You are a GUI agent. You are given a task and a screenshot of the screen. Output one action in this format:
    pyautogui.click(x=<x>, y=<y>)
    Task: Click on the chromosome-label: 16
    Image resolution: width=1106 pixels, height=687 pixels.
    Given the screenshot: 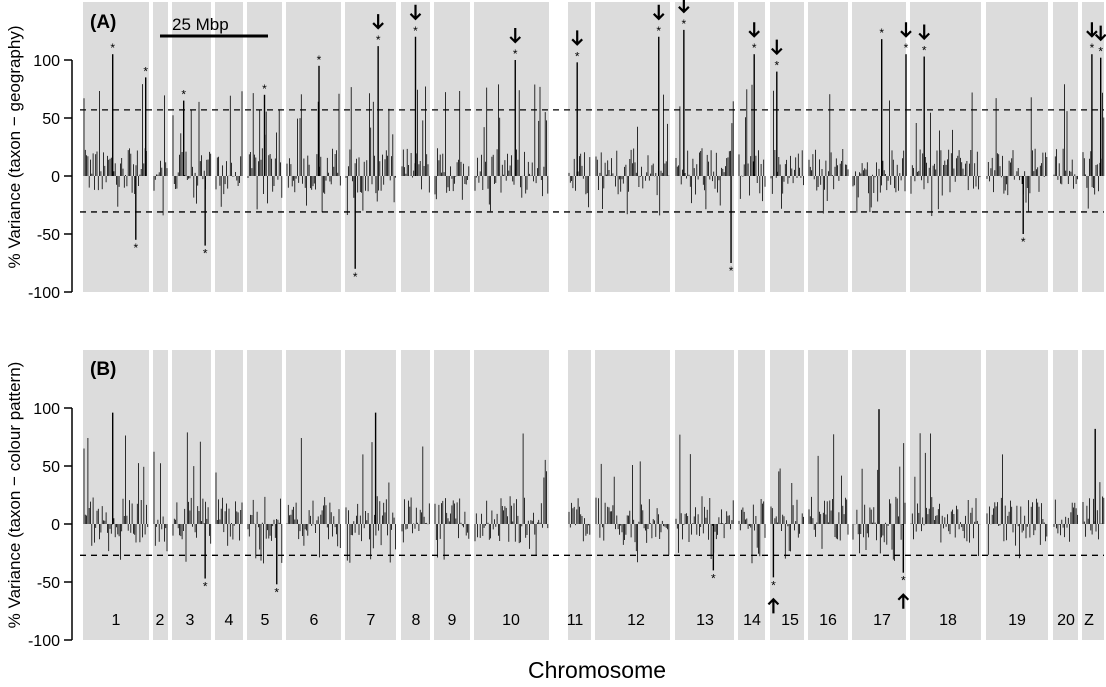 What is the action you would take?
    pyautogui.click(x=828, y=620)
    